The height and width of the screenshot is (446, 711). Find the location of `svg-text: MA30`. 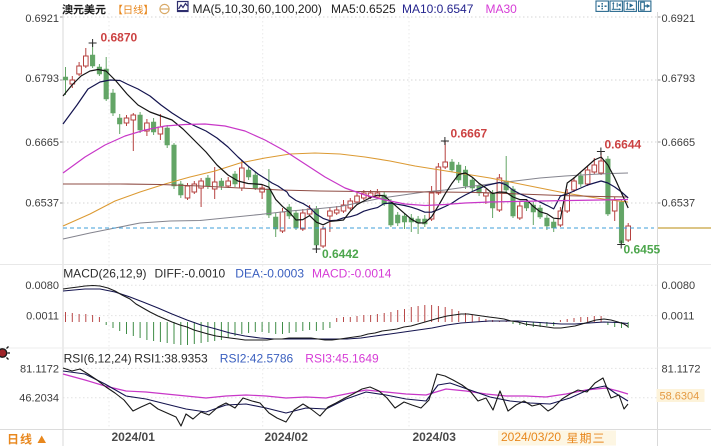

svg-text: MA30 is located at coordinates (502, 9).